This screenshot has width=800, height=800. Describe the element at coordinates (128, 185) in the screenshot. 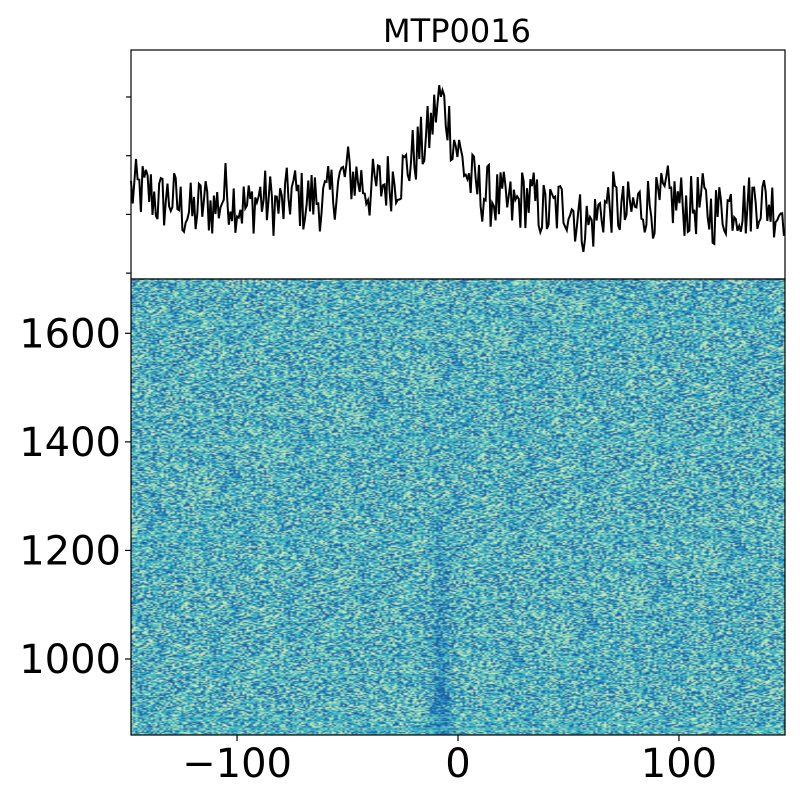

I see `profile-y-ticks` at that location.